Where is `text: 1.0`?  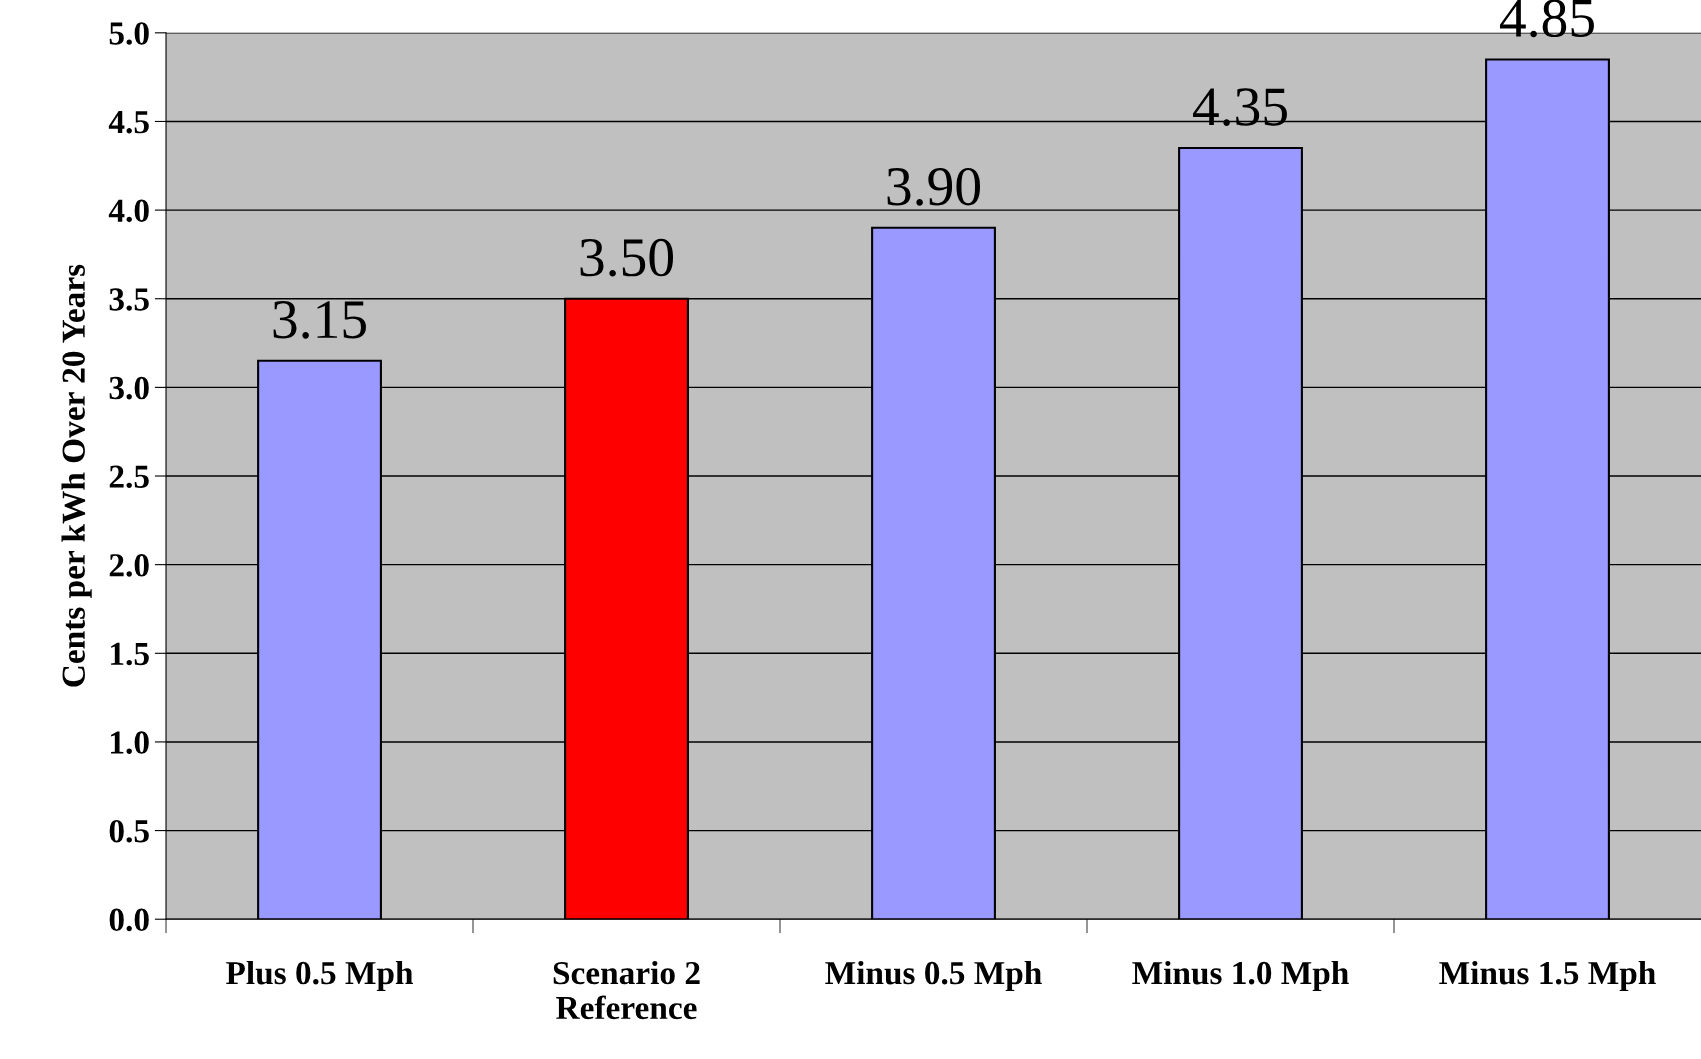
text: 1.0 is located at coordinates (130, 742).